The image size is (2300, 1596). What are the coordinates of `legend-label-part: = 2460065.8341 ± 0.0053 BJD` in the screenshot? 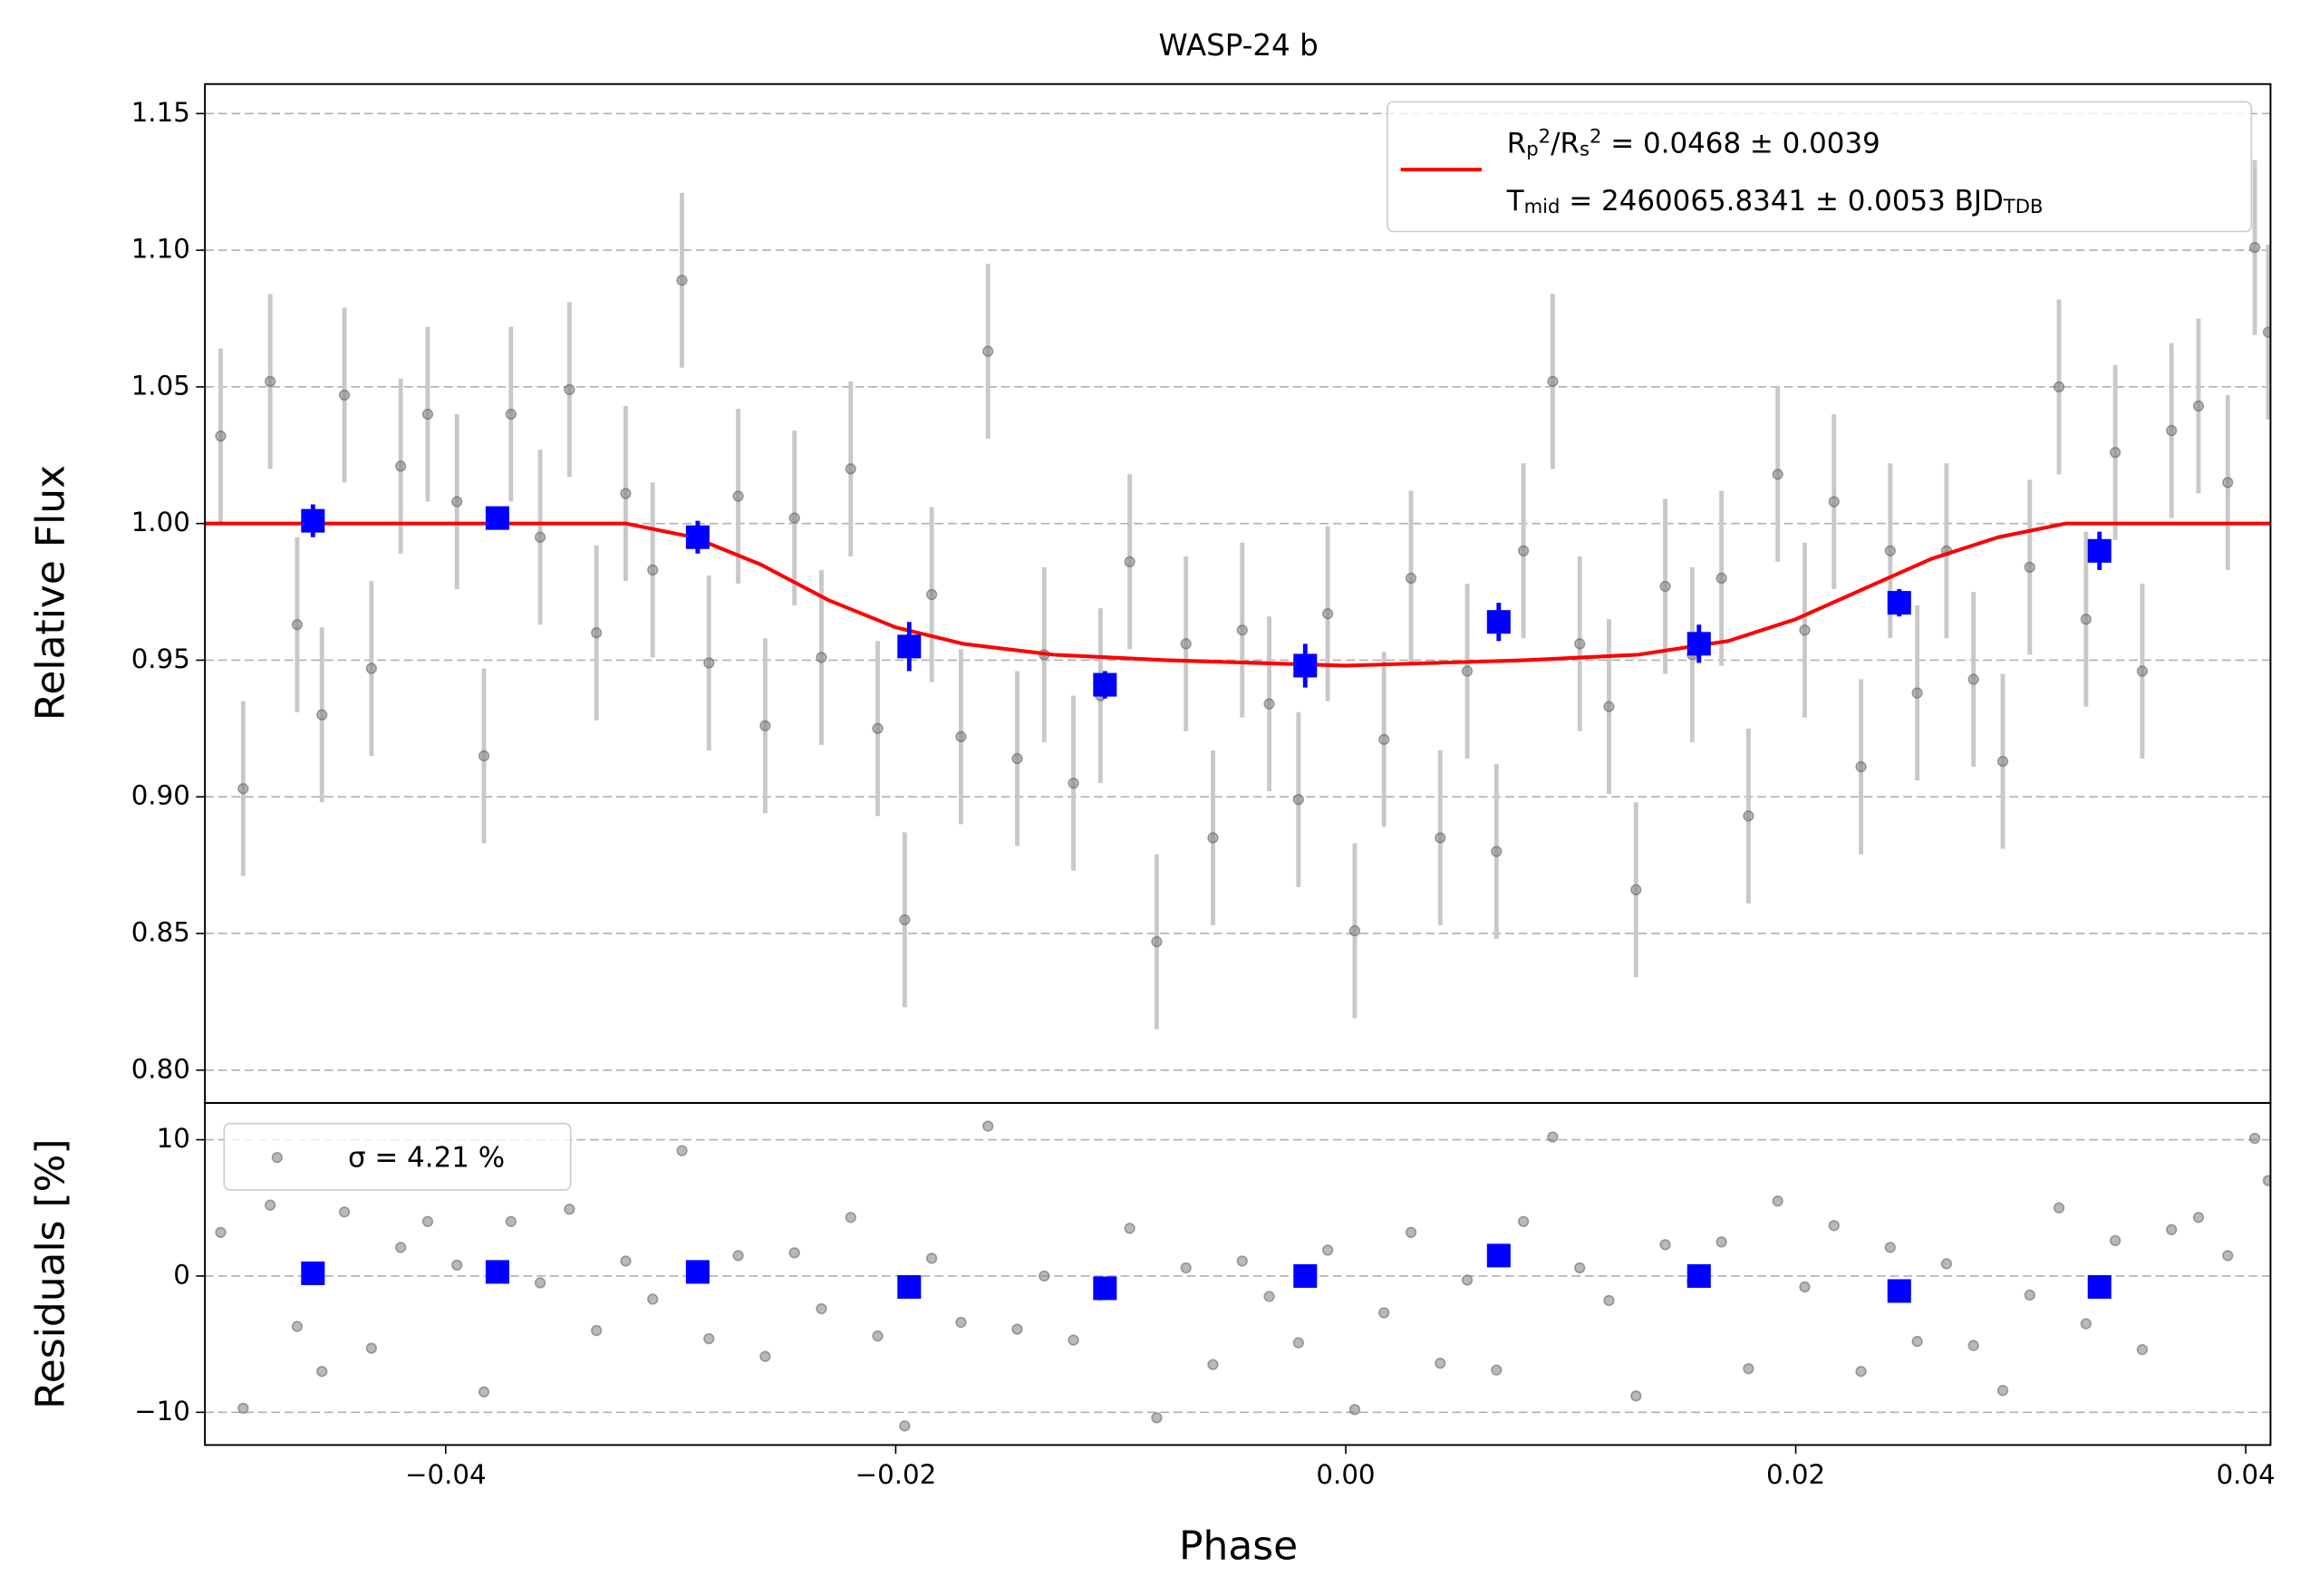 It's located at (1781, 200).